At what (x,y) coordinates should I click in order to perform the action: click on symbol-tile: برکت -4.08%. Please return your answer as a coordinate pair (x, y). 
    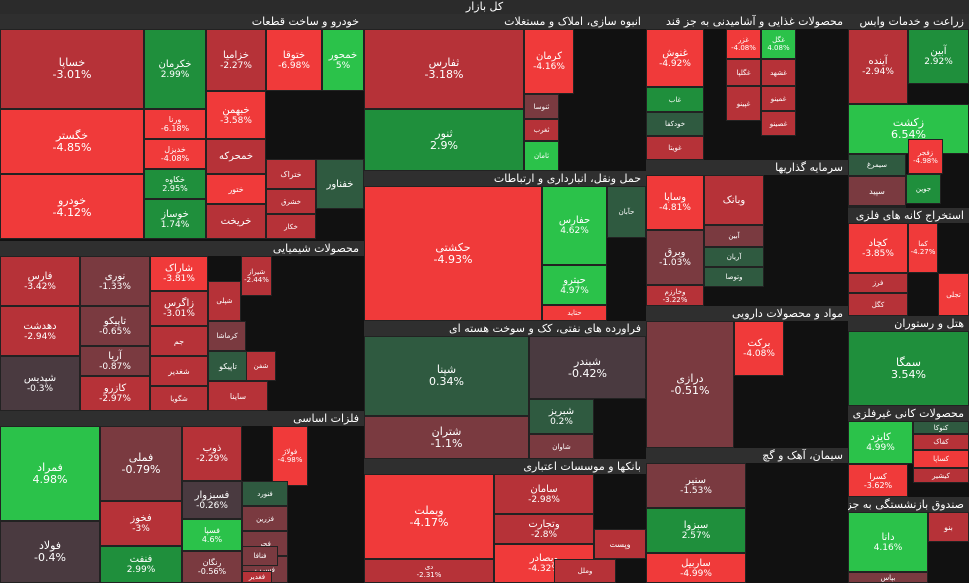
    Looking at the image, I should click on (759, 348).